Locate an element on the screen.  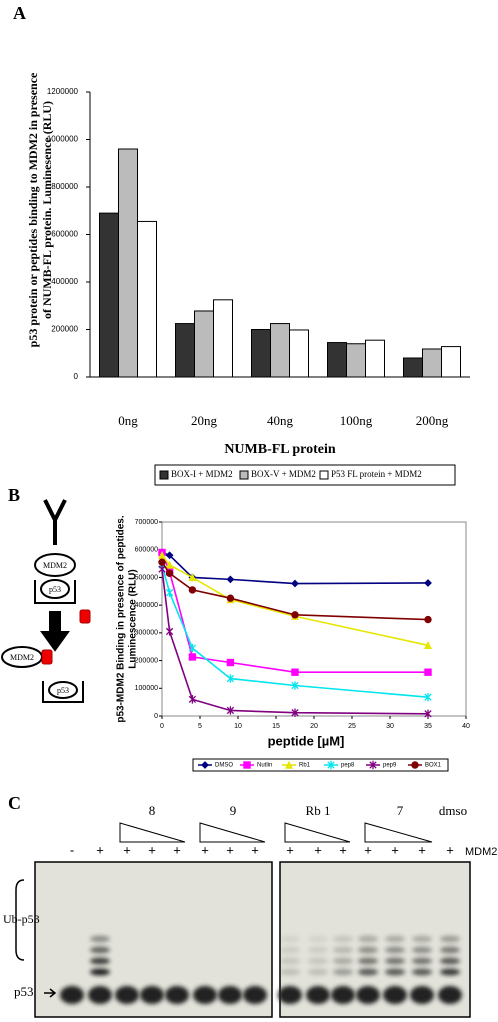
panel-label: C is located at coordinates (14, 803).